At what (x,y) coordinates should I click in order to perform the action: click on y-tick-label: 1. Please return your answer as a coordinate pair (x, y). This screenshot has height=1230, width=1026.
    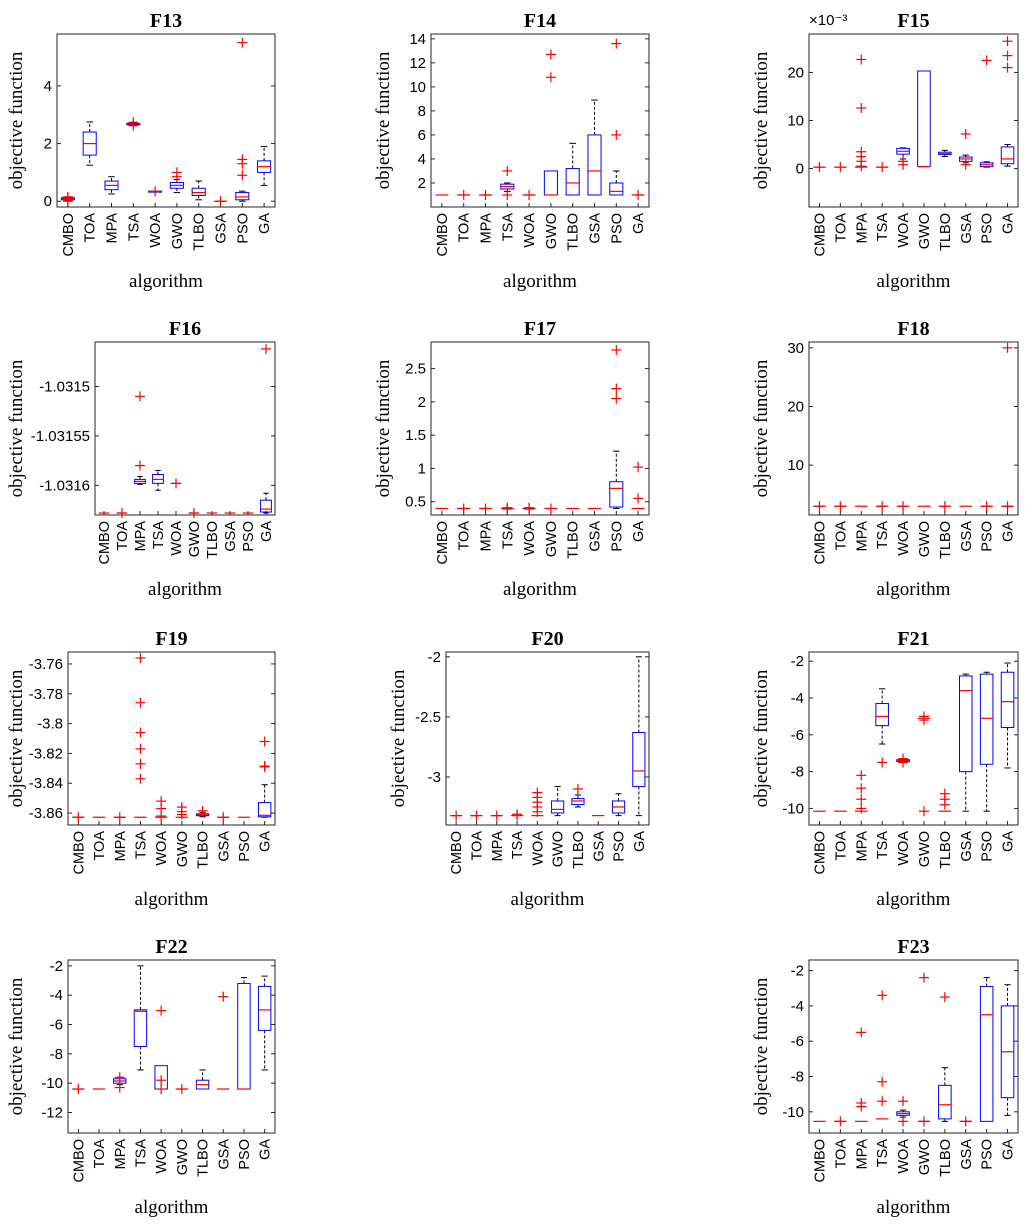
    Looking at the image, I should click on (422, 468).